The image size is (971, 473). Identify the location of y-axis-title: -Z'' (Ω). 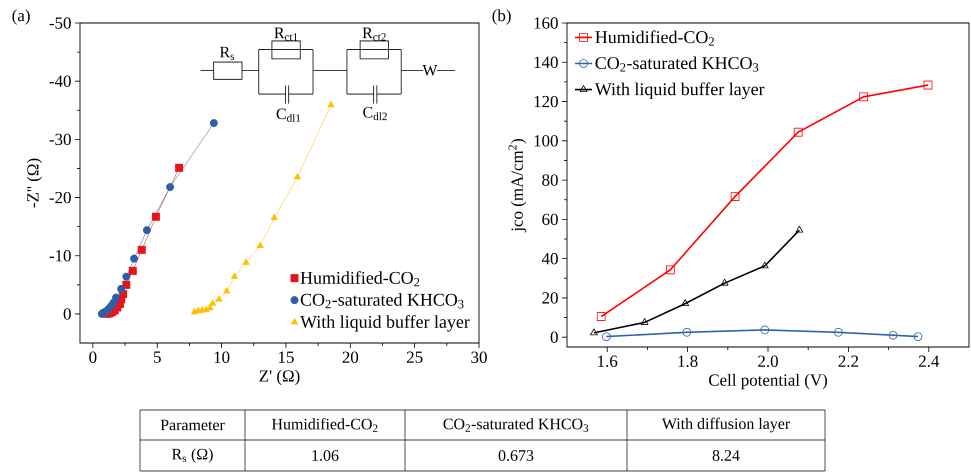
(34, 183).